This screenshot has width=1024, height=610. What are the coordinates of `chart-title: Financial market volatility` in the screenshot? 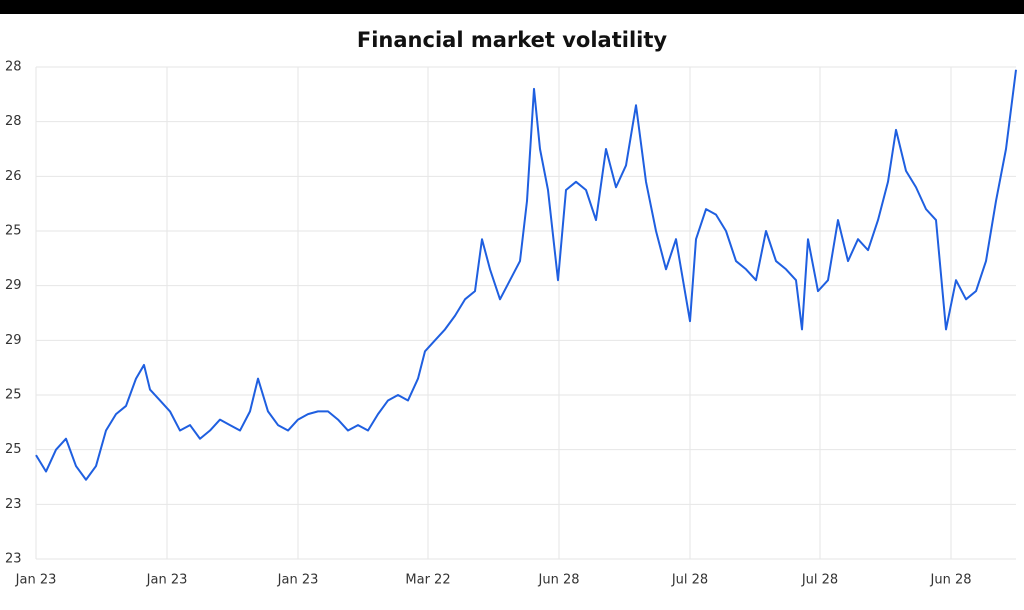 It's located at (512, 40).